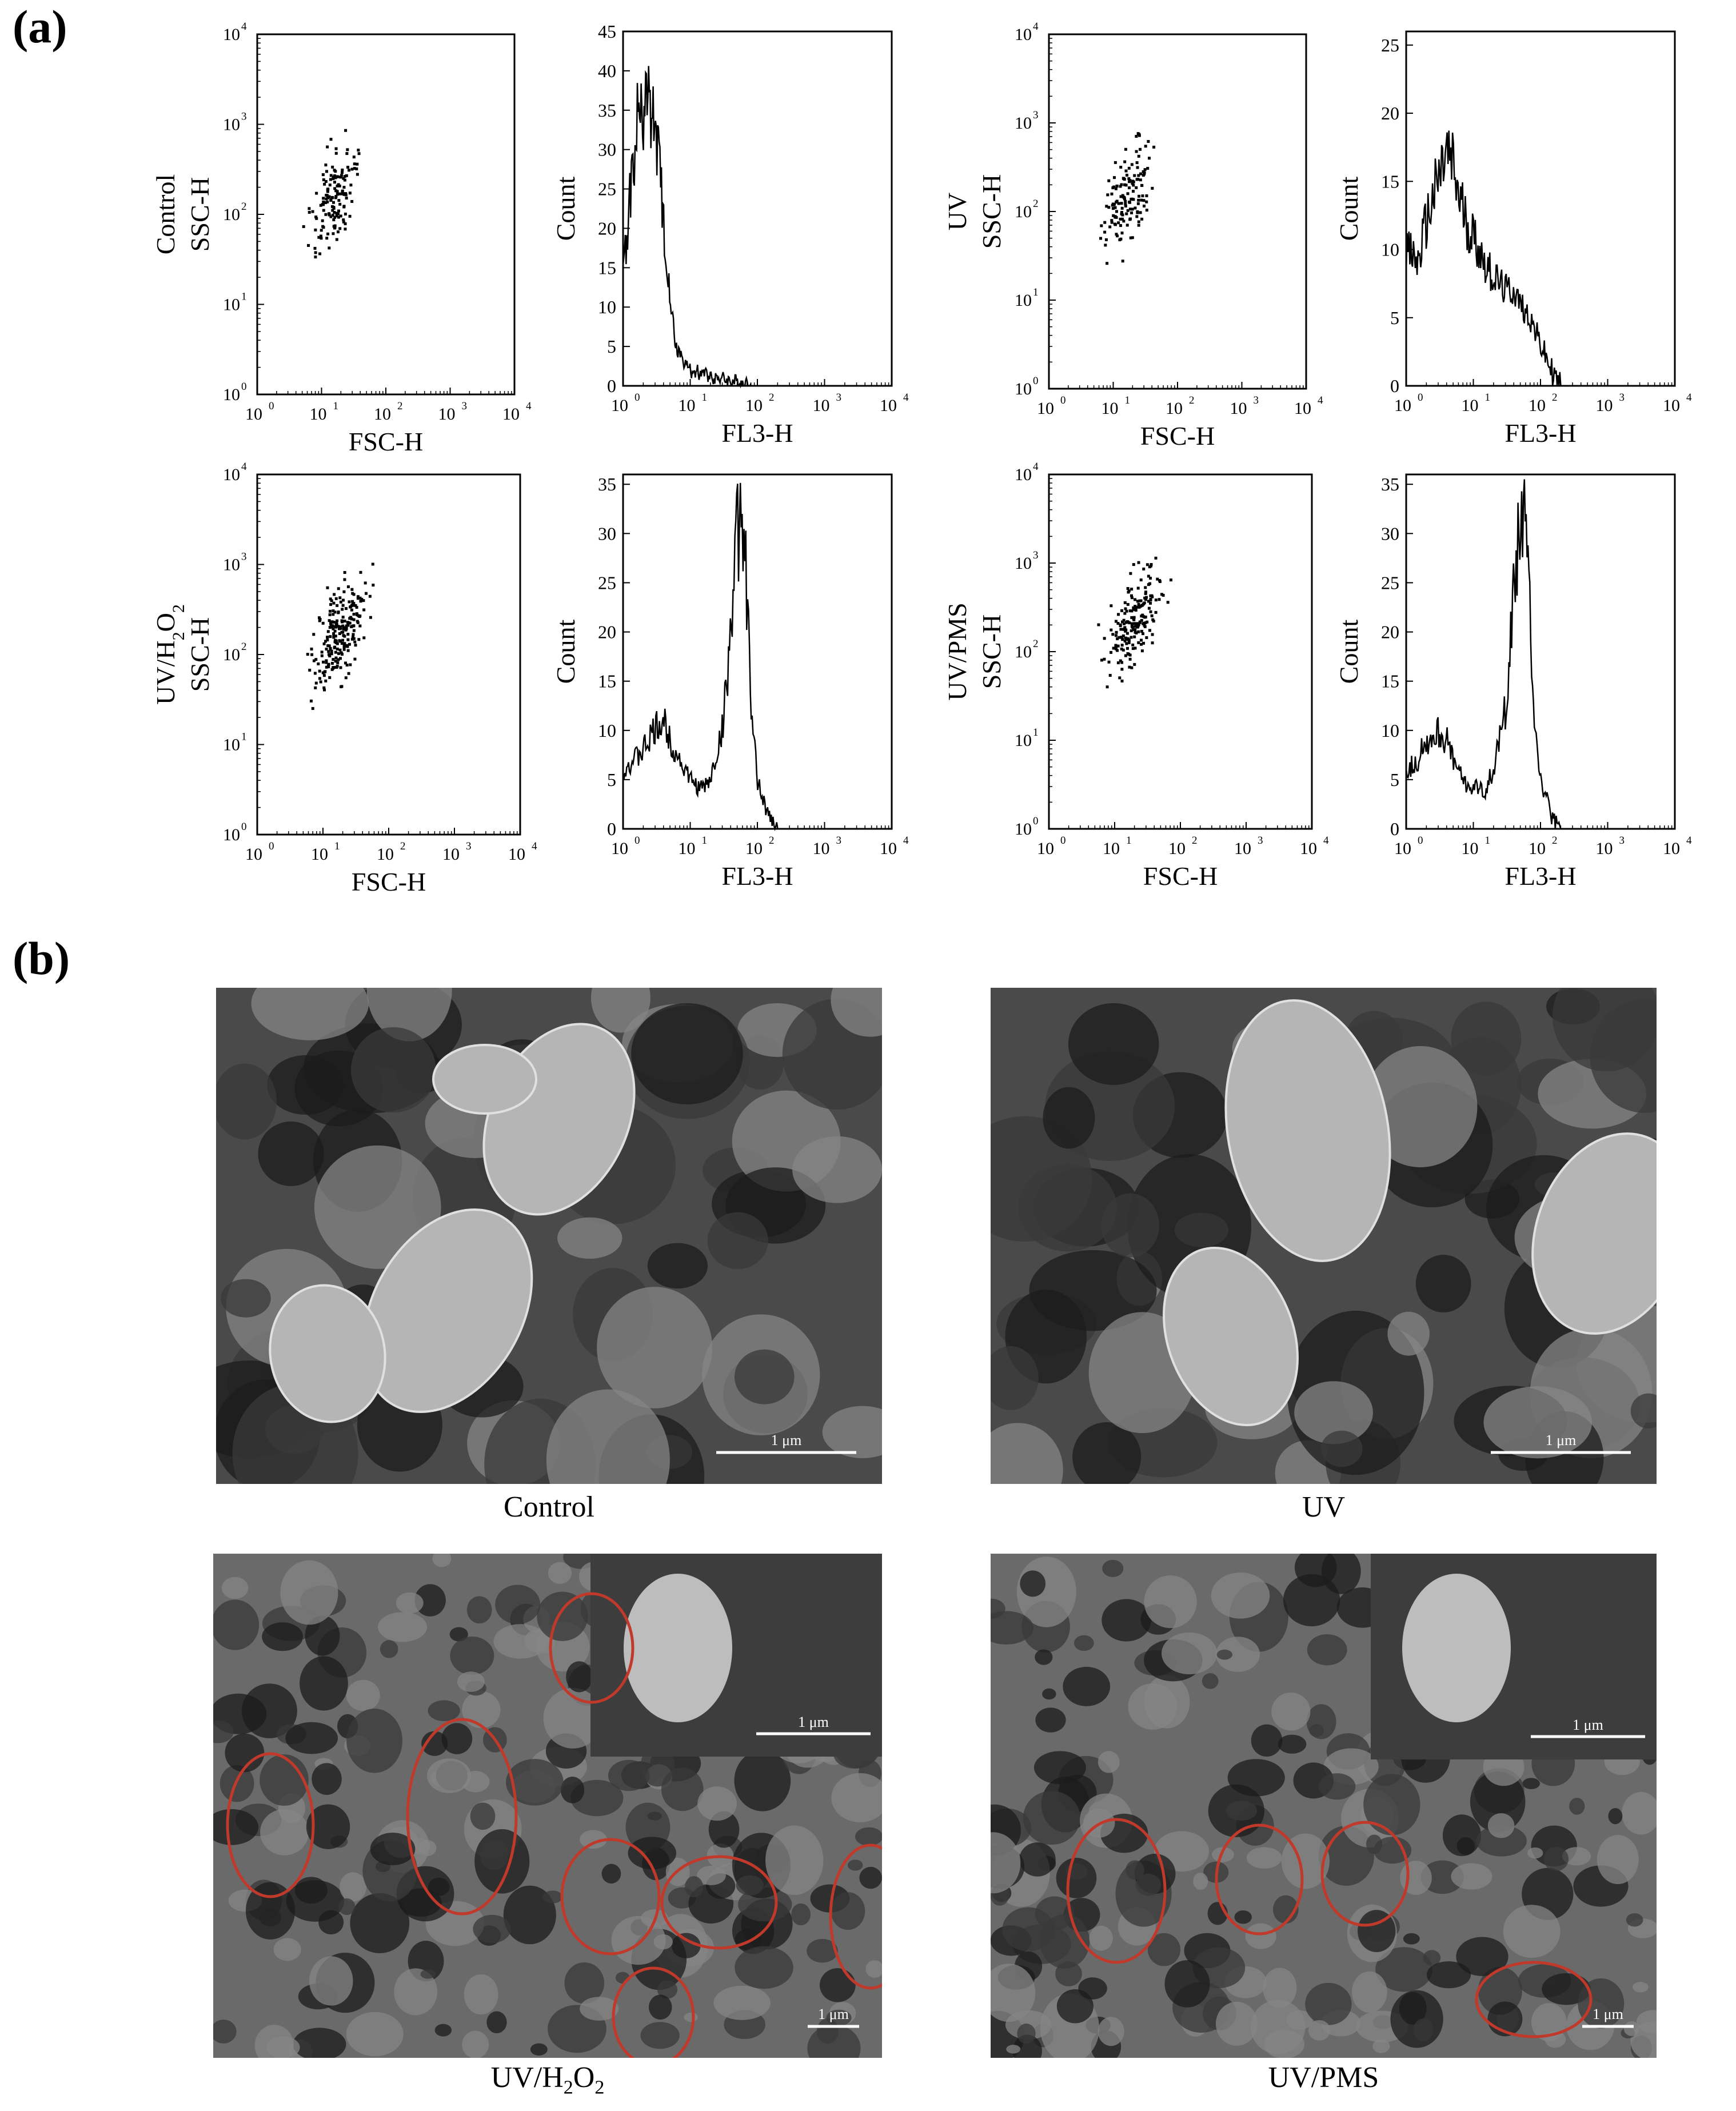 This screenshot has height=2111, width=1736. I want to click on scale-bar-label: 1 μm, so click(1561, 1440).